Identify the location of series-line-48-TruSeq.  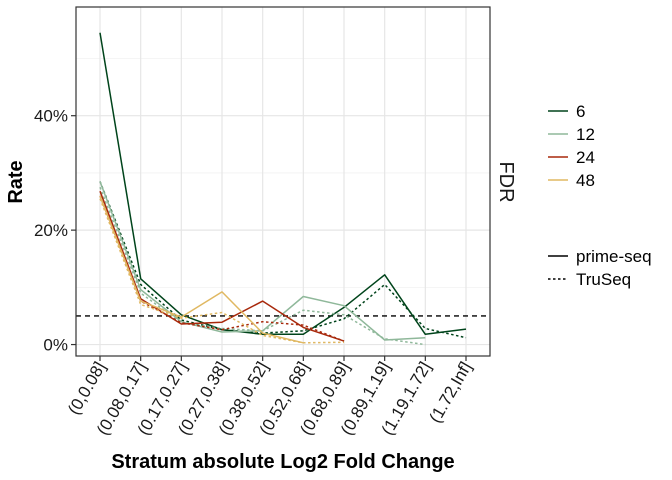
(222, 271).